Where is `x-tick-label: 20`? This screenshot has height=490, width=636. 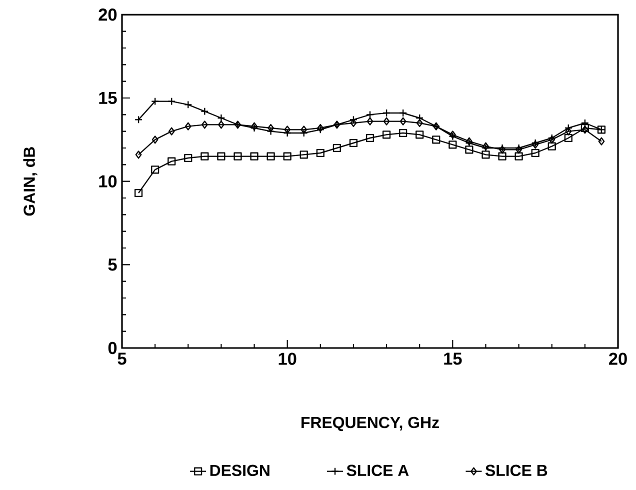 x-tick-label: 20 is located at coordinates (618, 358).